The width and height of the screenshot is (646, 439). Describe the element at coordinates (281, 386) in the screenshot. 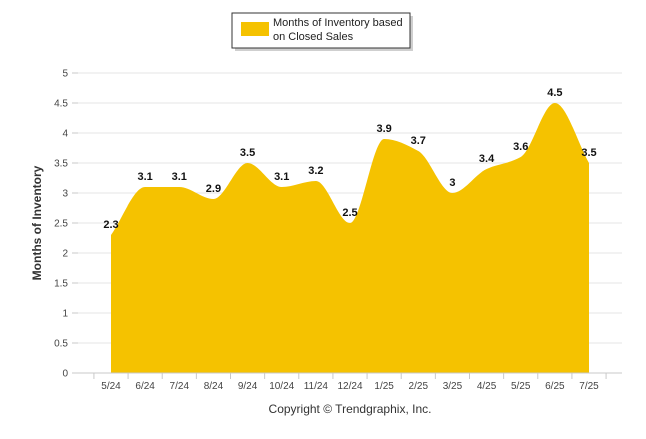

I see `x-tick-label: 10/24` at that location.